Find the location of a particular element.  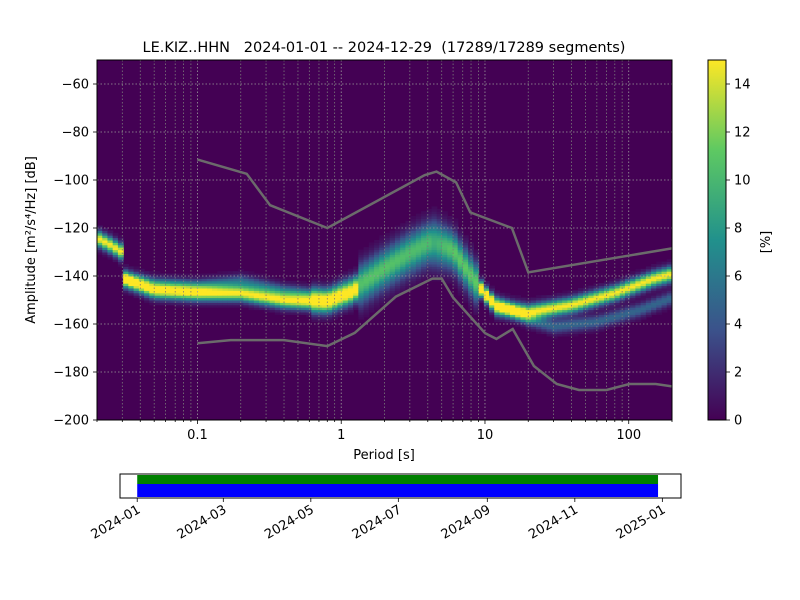

x-tick-label: 100 is located at coordinates (628, 435).